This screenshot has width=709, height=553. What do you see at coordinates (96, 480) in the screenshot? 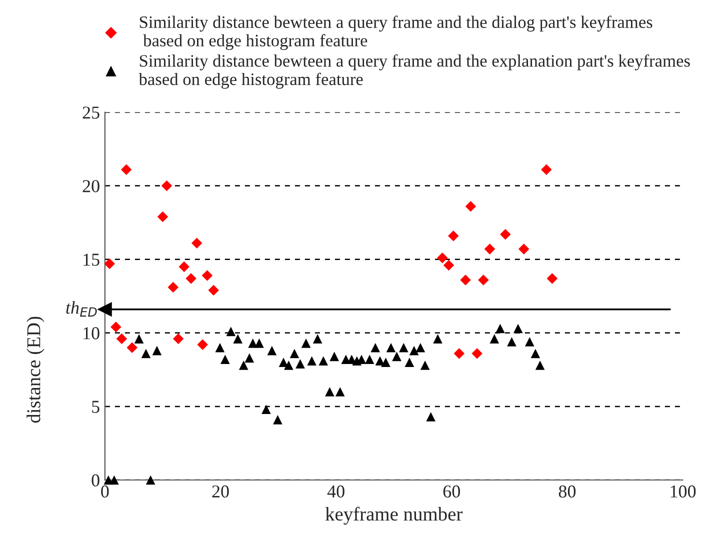
I see `y-tick-label: 0` at bounding box center [96, 480].